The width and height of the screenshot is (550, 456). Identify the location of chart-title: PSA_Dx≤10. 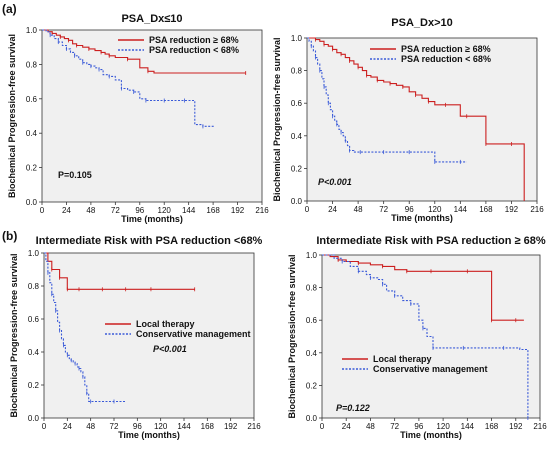
(151, 19).